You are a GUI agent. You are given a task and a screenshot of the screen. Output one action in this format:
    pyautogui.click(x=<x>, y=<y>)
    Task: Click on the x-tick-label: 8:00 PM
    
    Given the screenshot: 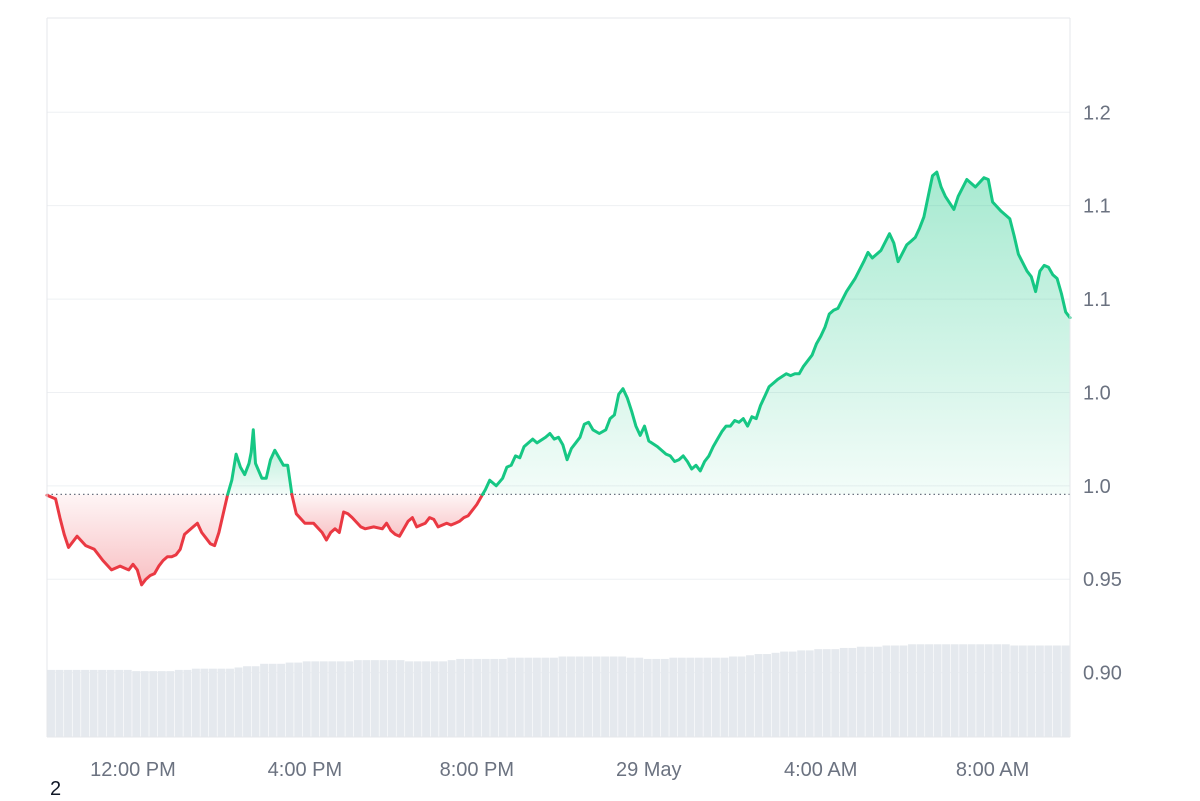 What is the action you would take?
    pyautogui.click(x=477, y=770)
    